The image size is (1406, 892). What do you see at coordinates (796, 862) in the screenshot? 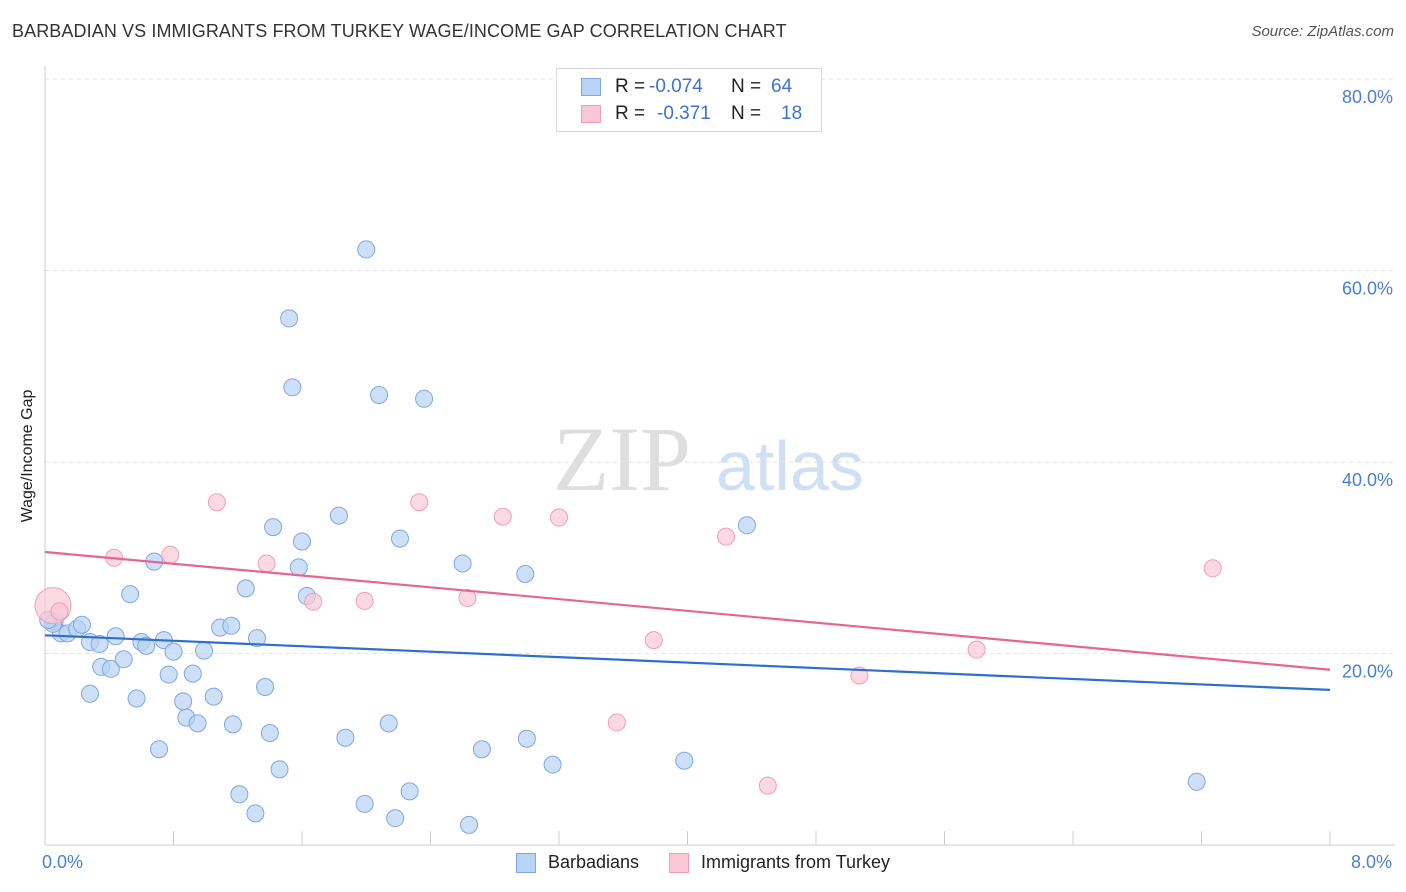
I see `series-label: Immigrants from Turkey` at bounding box center [796, 862].